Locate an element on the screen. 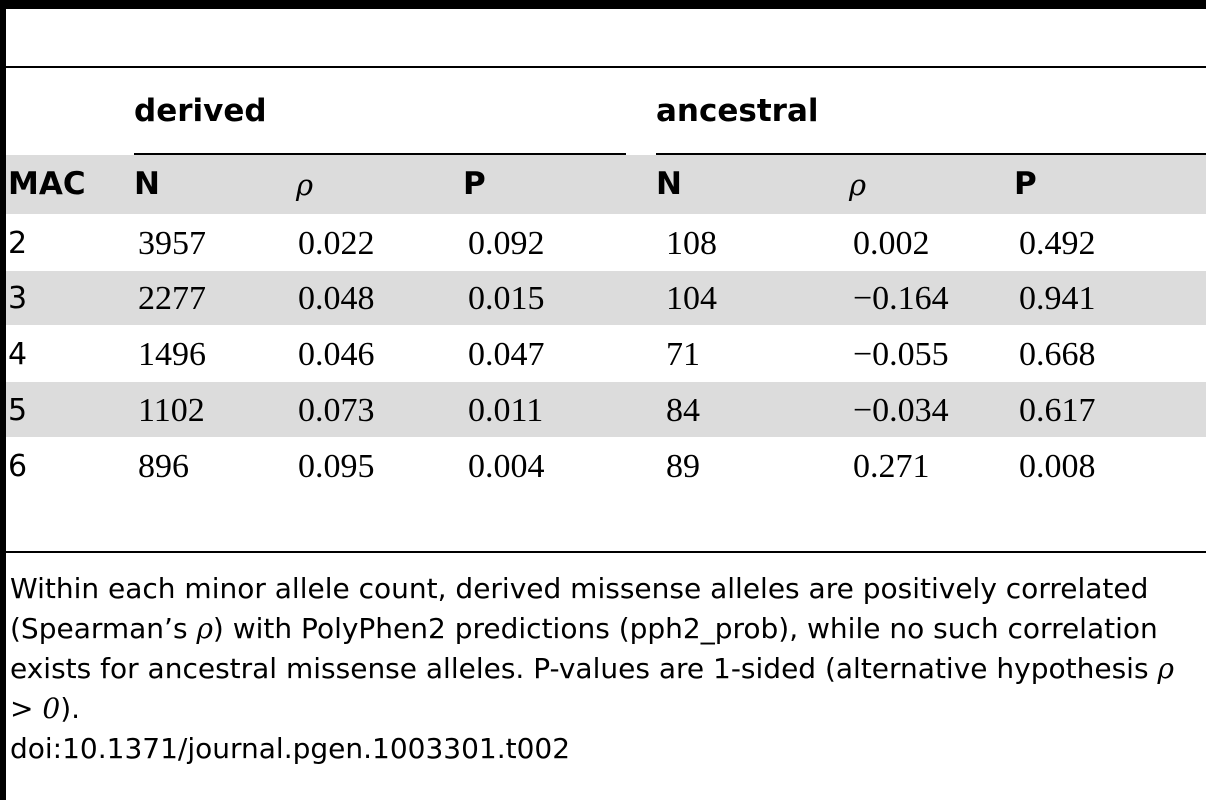 This screenshot has width=1206, height=800. table-cell-mac: 6 is located at coordinates (18, 466).